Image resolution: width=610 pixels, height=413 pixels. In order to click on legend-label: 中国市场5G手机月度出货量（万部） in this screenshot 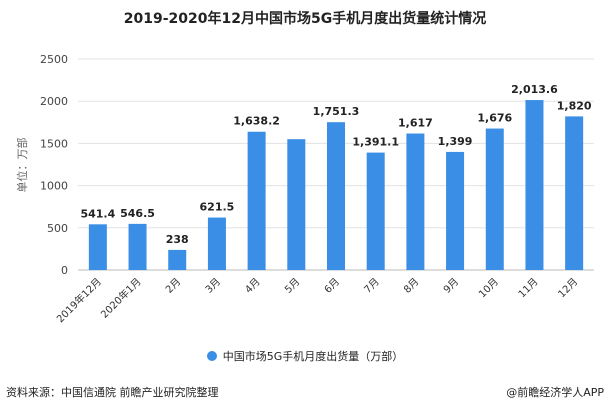, I will do `click(313, 356)`.